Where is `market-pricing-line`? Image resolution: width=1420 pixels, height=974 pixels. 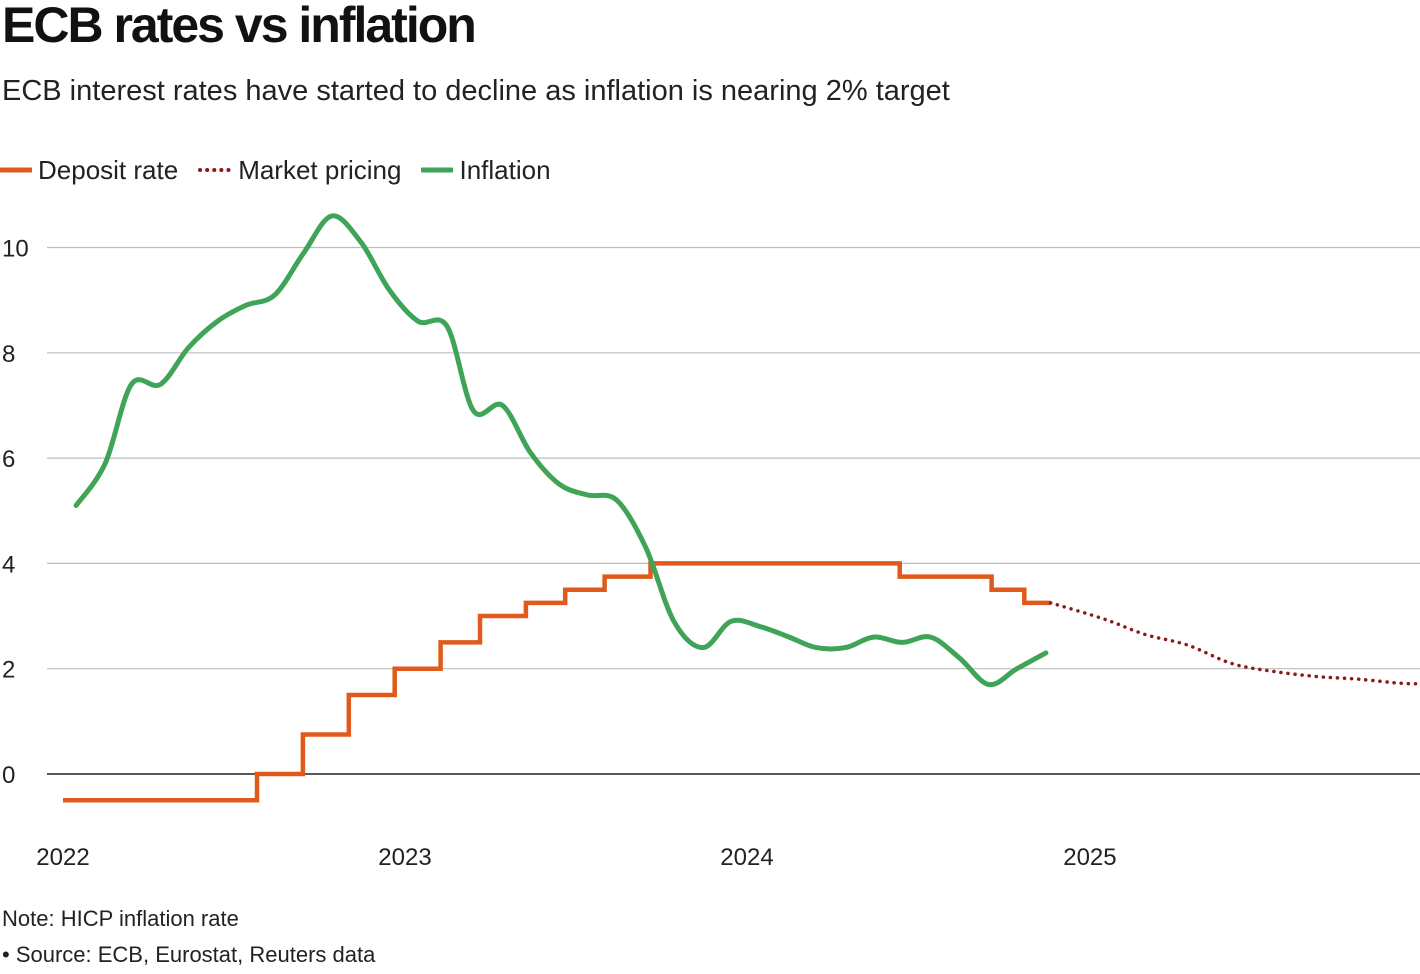 market-pricing-line is located at coordinates (1234, 643).